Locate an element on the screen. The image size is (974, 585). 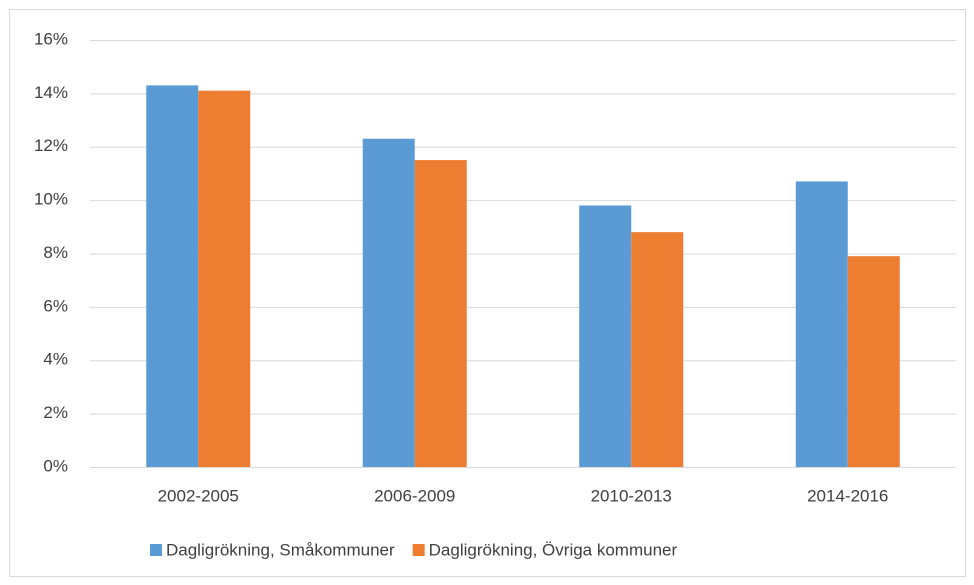
y-tick-label: 0% is located at coordinates (55, 465).